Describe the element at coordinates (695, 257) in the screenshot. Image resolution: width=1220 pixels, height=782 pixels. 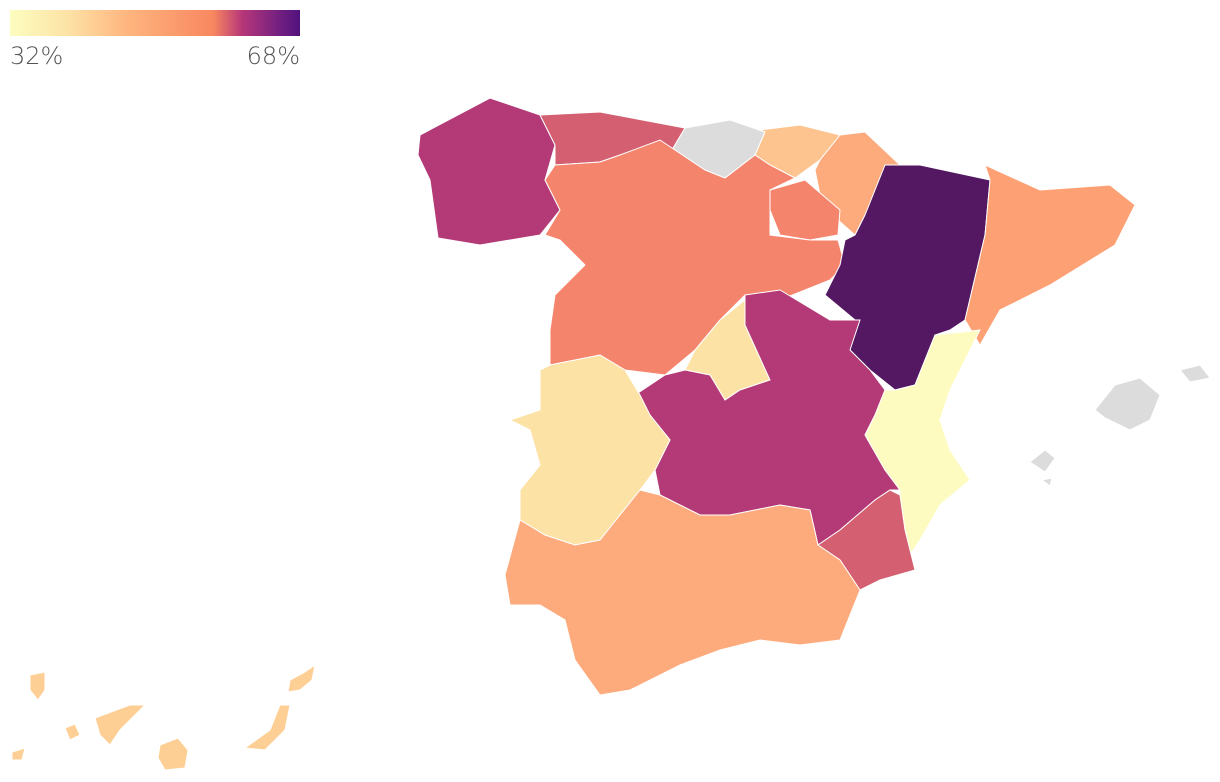
I see `region-castilla-y-leon` at that location.